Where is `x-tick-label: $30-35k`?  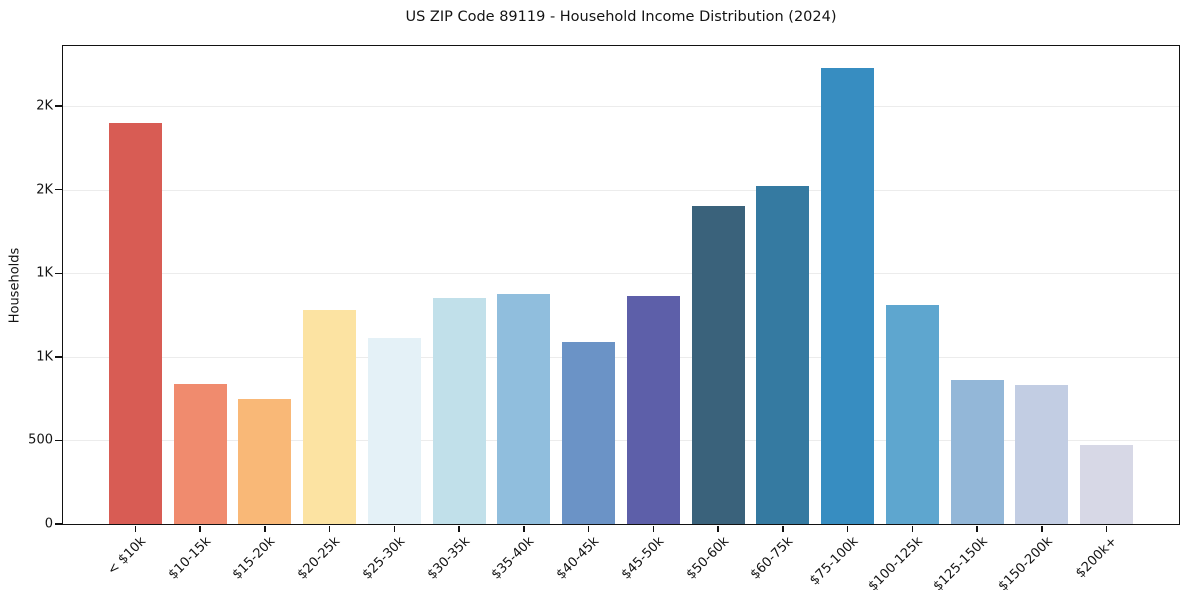
x-tick-label: $30-35k is located at coordinates (448, 558).